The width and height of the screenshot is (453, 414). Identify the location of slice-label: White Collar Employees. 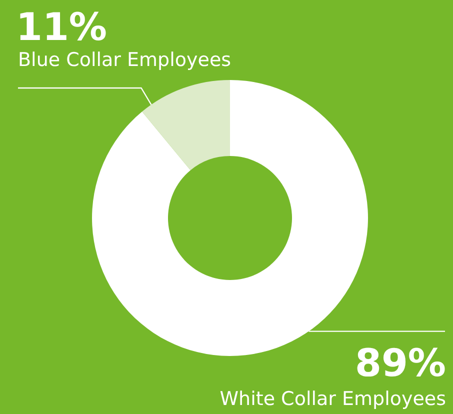
(333, 399).